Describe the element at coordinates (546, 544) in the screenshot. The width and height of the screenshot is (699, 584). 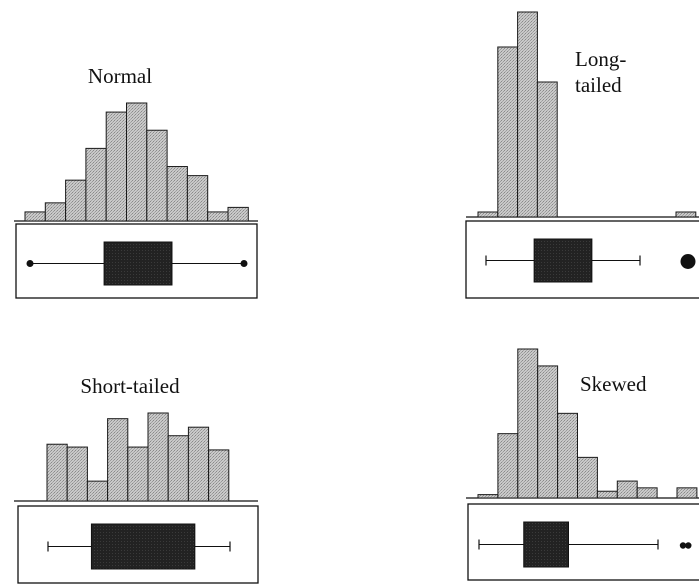
I see `skewed-iqr-box` at that location.